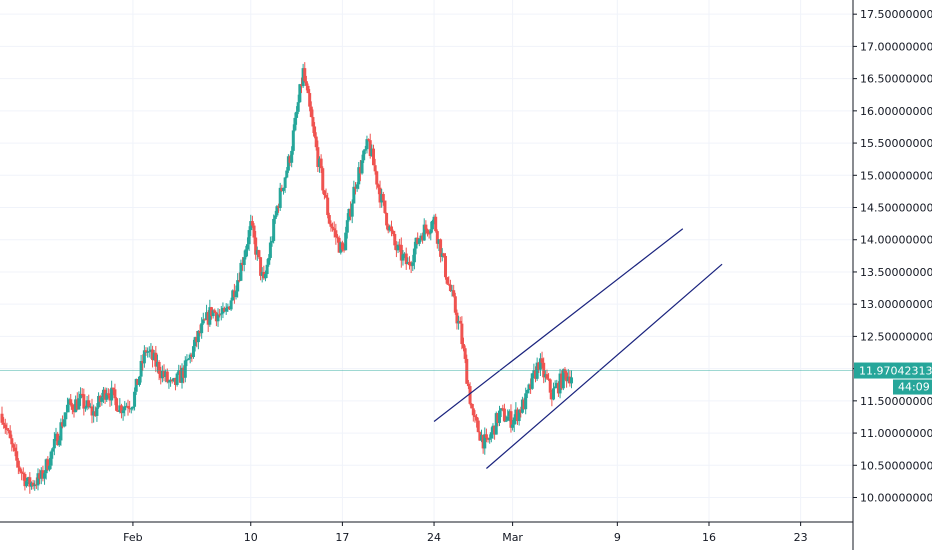 The image size is (932, 550). What do you see at coordinates (896, 240) in the screenshot?
I see `y-tick-label: 14.00000000` at bounding box center [896, 240].